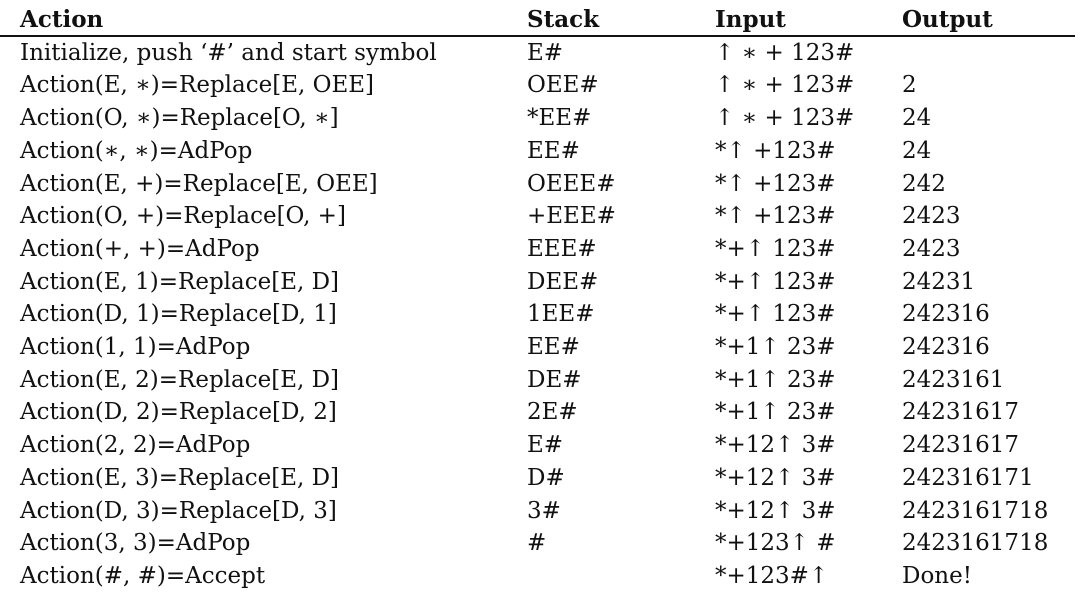 This screenshot has width=1082, height=594. Describe the element at coordinates (537, 543) in the screenshot. I see `stack-cell: #` at that location.